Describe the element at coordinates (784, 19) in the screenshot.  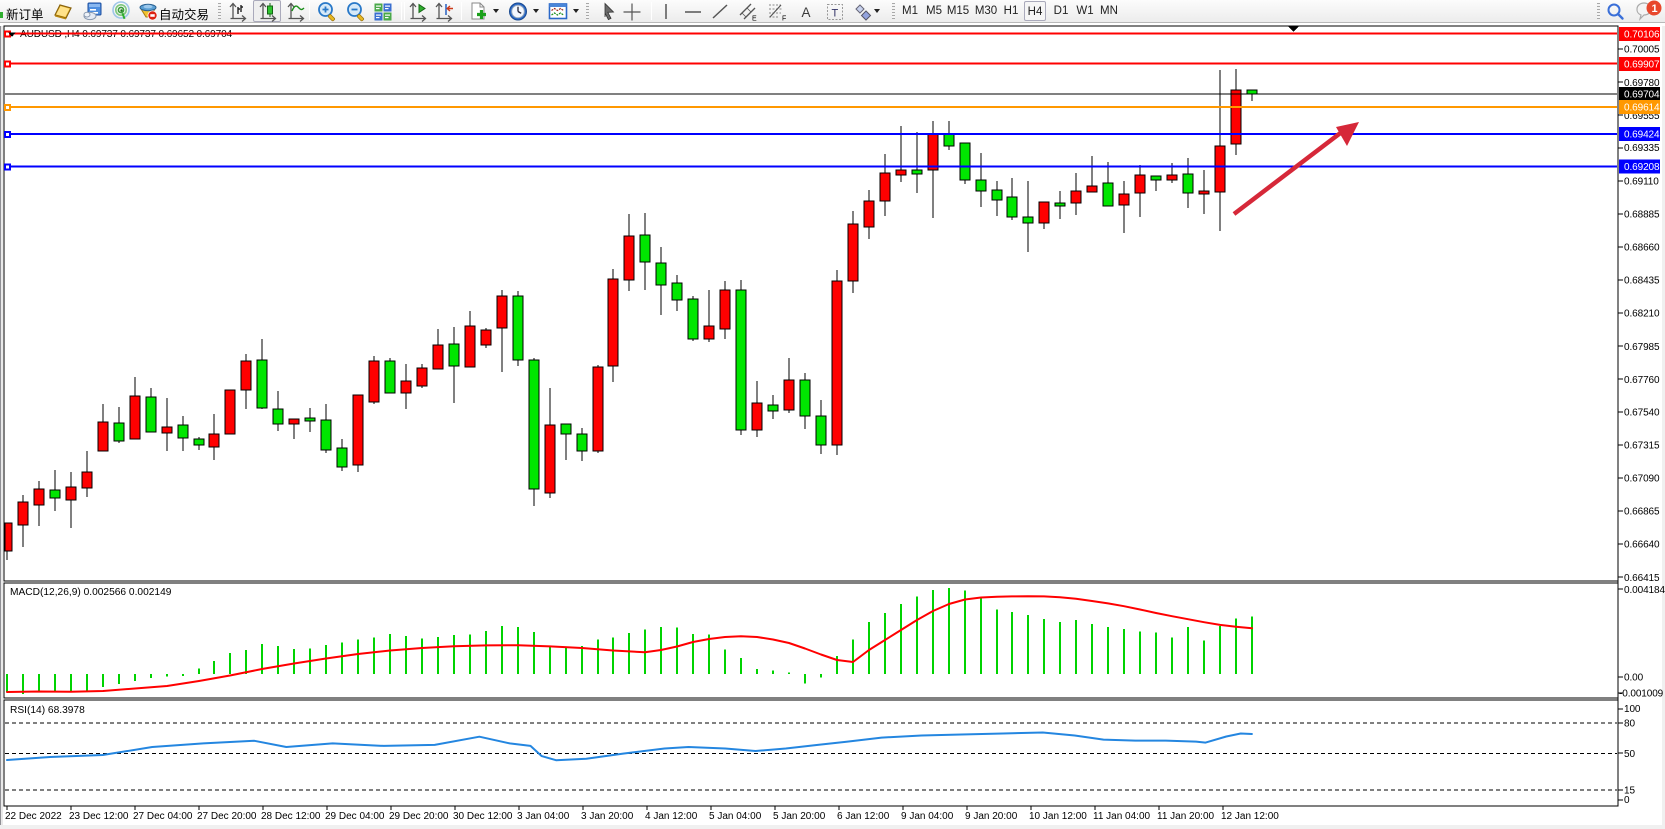
I see `svg-text: F` at that location.